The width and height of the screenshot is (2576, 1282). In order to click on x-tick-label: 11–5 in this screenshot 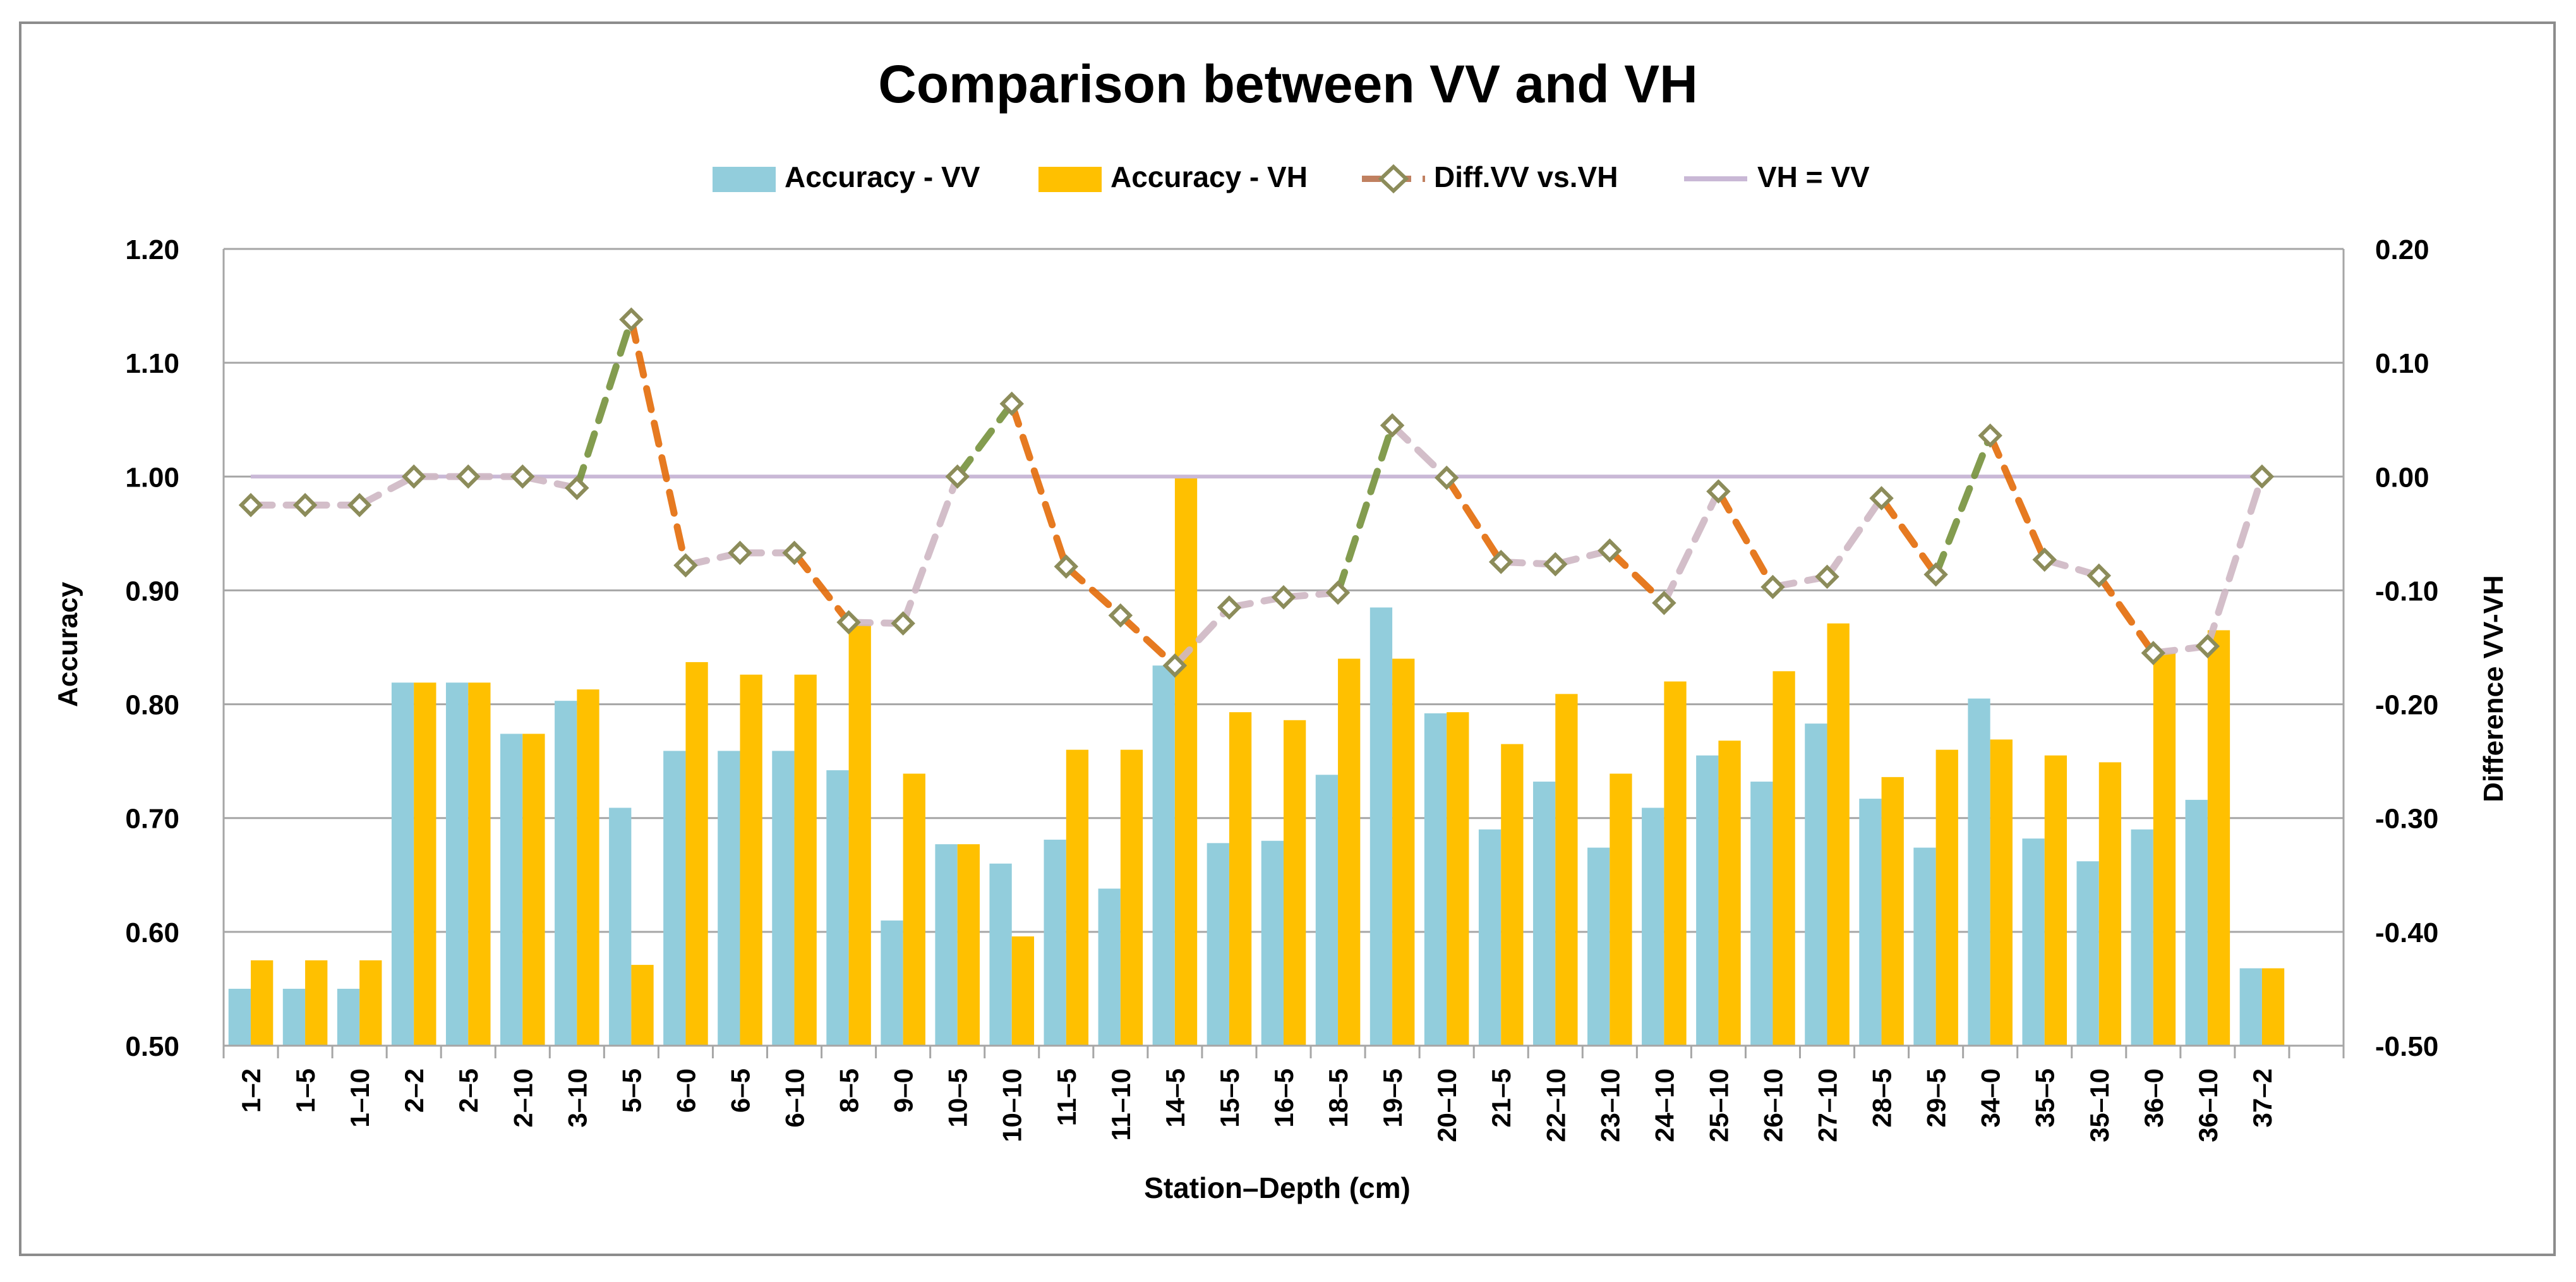, I will do `click(1066, 1097)`.